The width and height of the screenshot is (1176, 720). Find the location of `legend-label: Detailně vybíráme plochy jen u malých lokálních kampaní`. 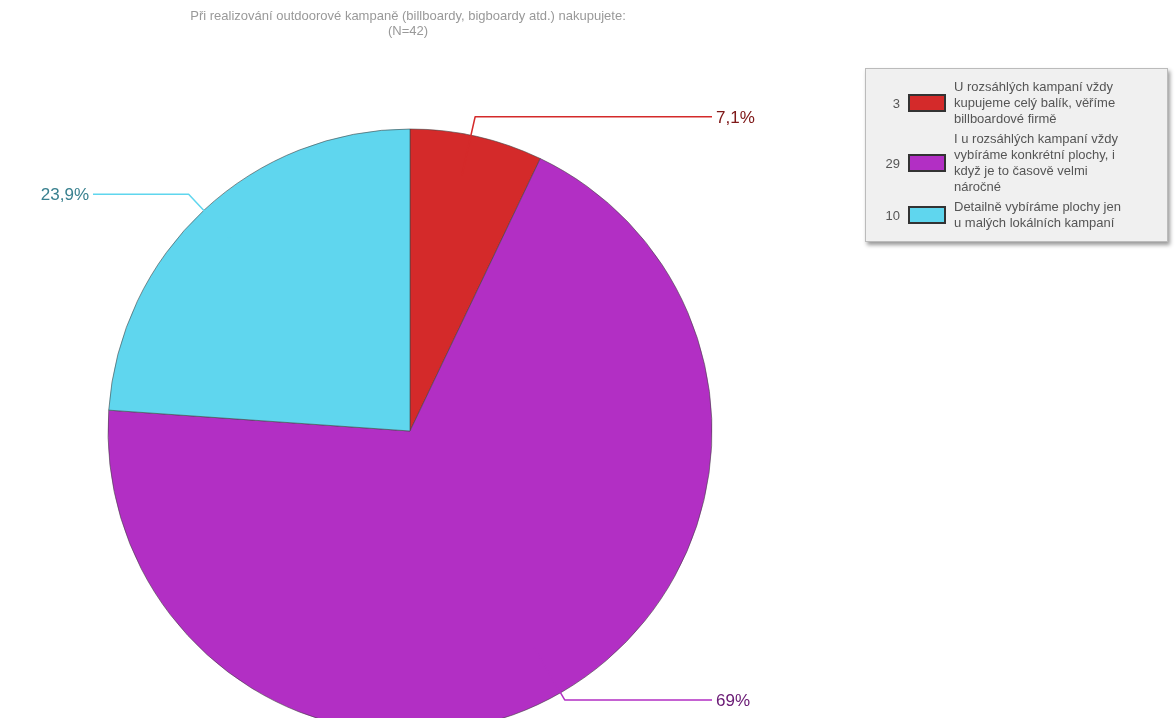

legend-label: Detailně vybíráme plochy jen u malých lokálních kampaní is located at coordinates (1038, 215).